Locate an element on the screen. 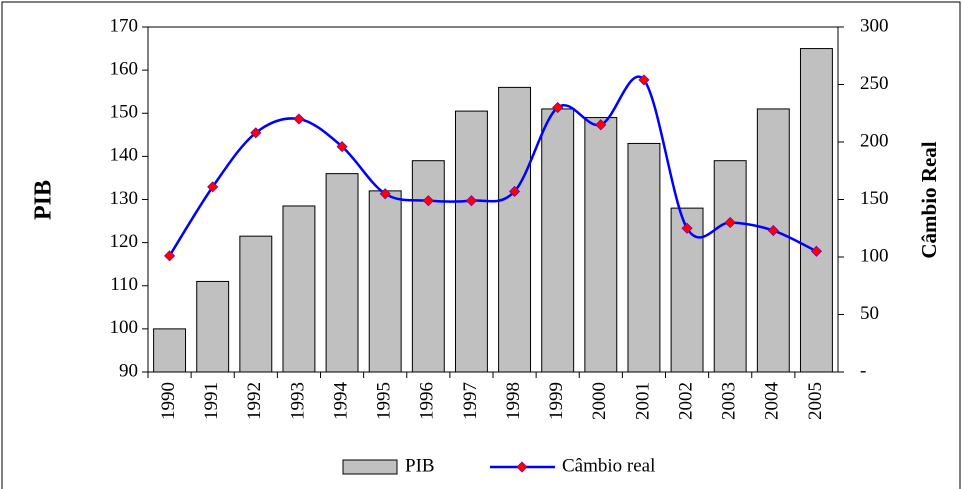 The image size is (963, 489). legend-swatch is located at coordinates (370, 467).